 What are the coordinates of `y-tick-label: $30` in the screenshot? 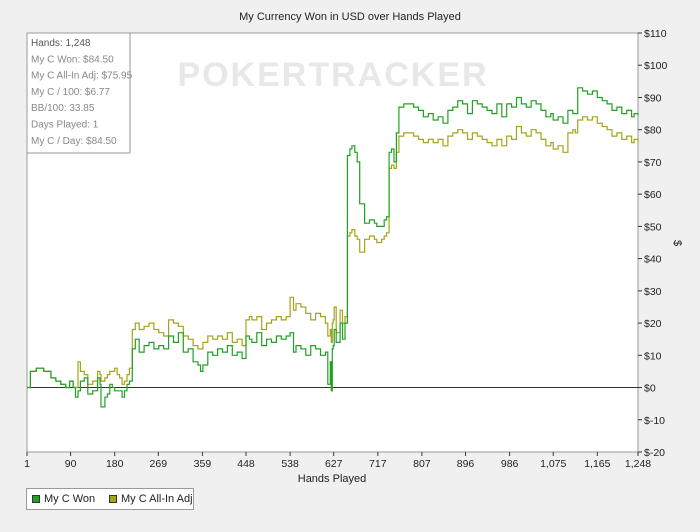 It's located at (653, 292).